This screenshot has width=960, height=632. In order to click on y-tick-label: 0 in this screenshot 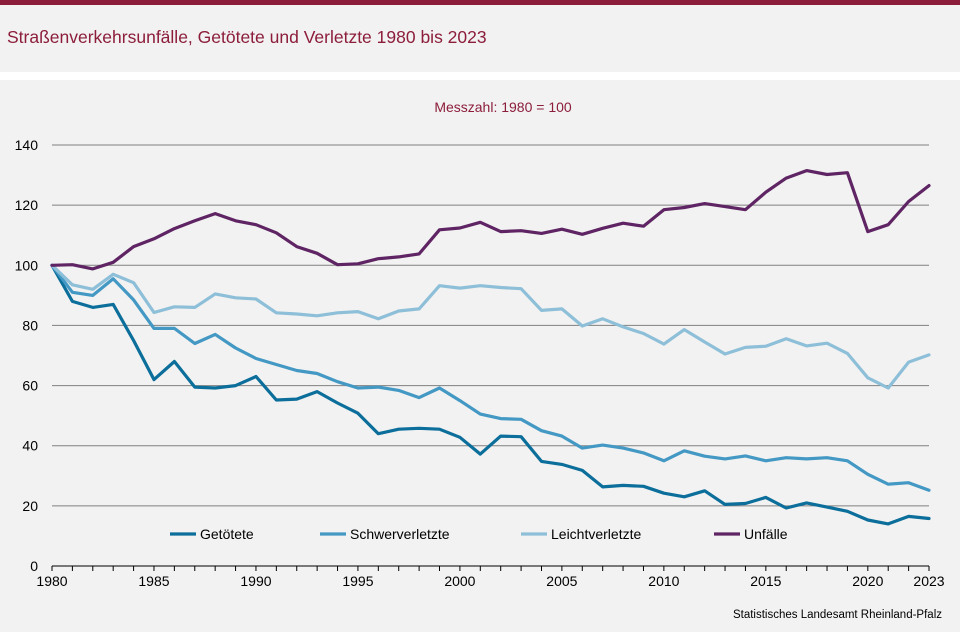, I will do `click(34, 566)`.